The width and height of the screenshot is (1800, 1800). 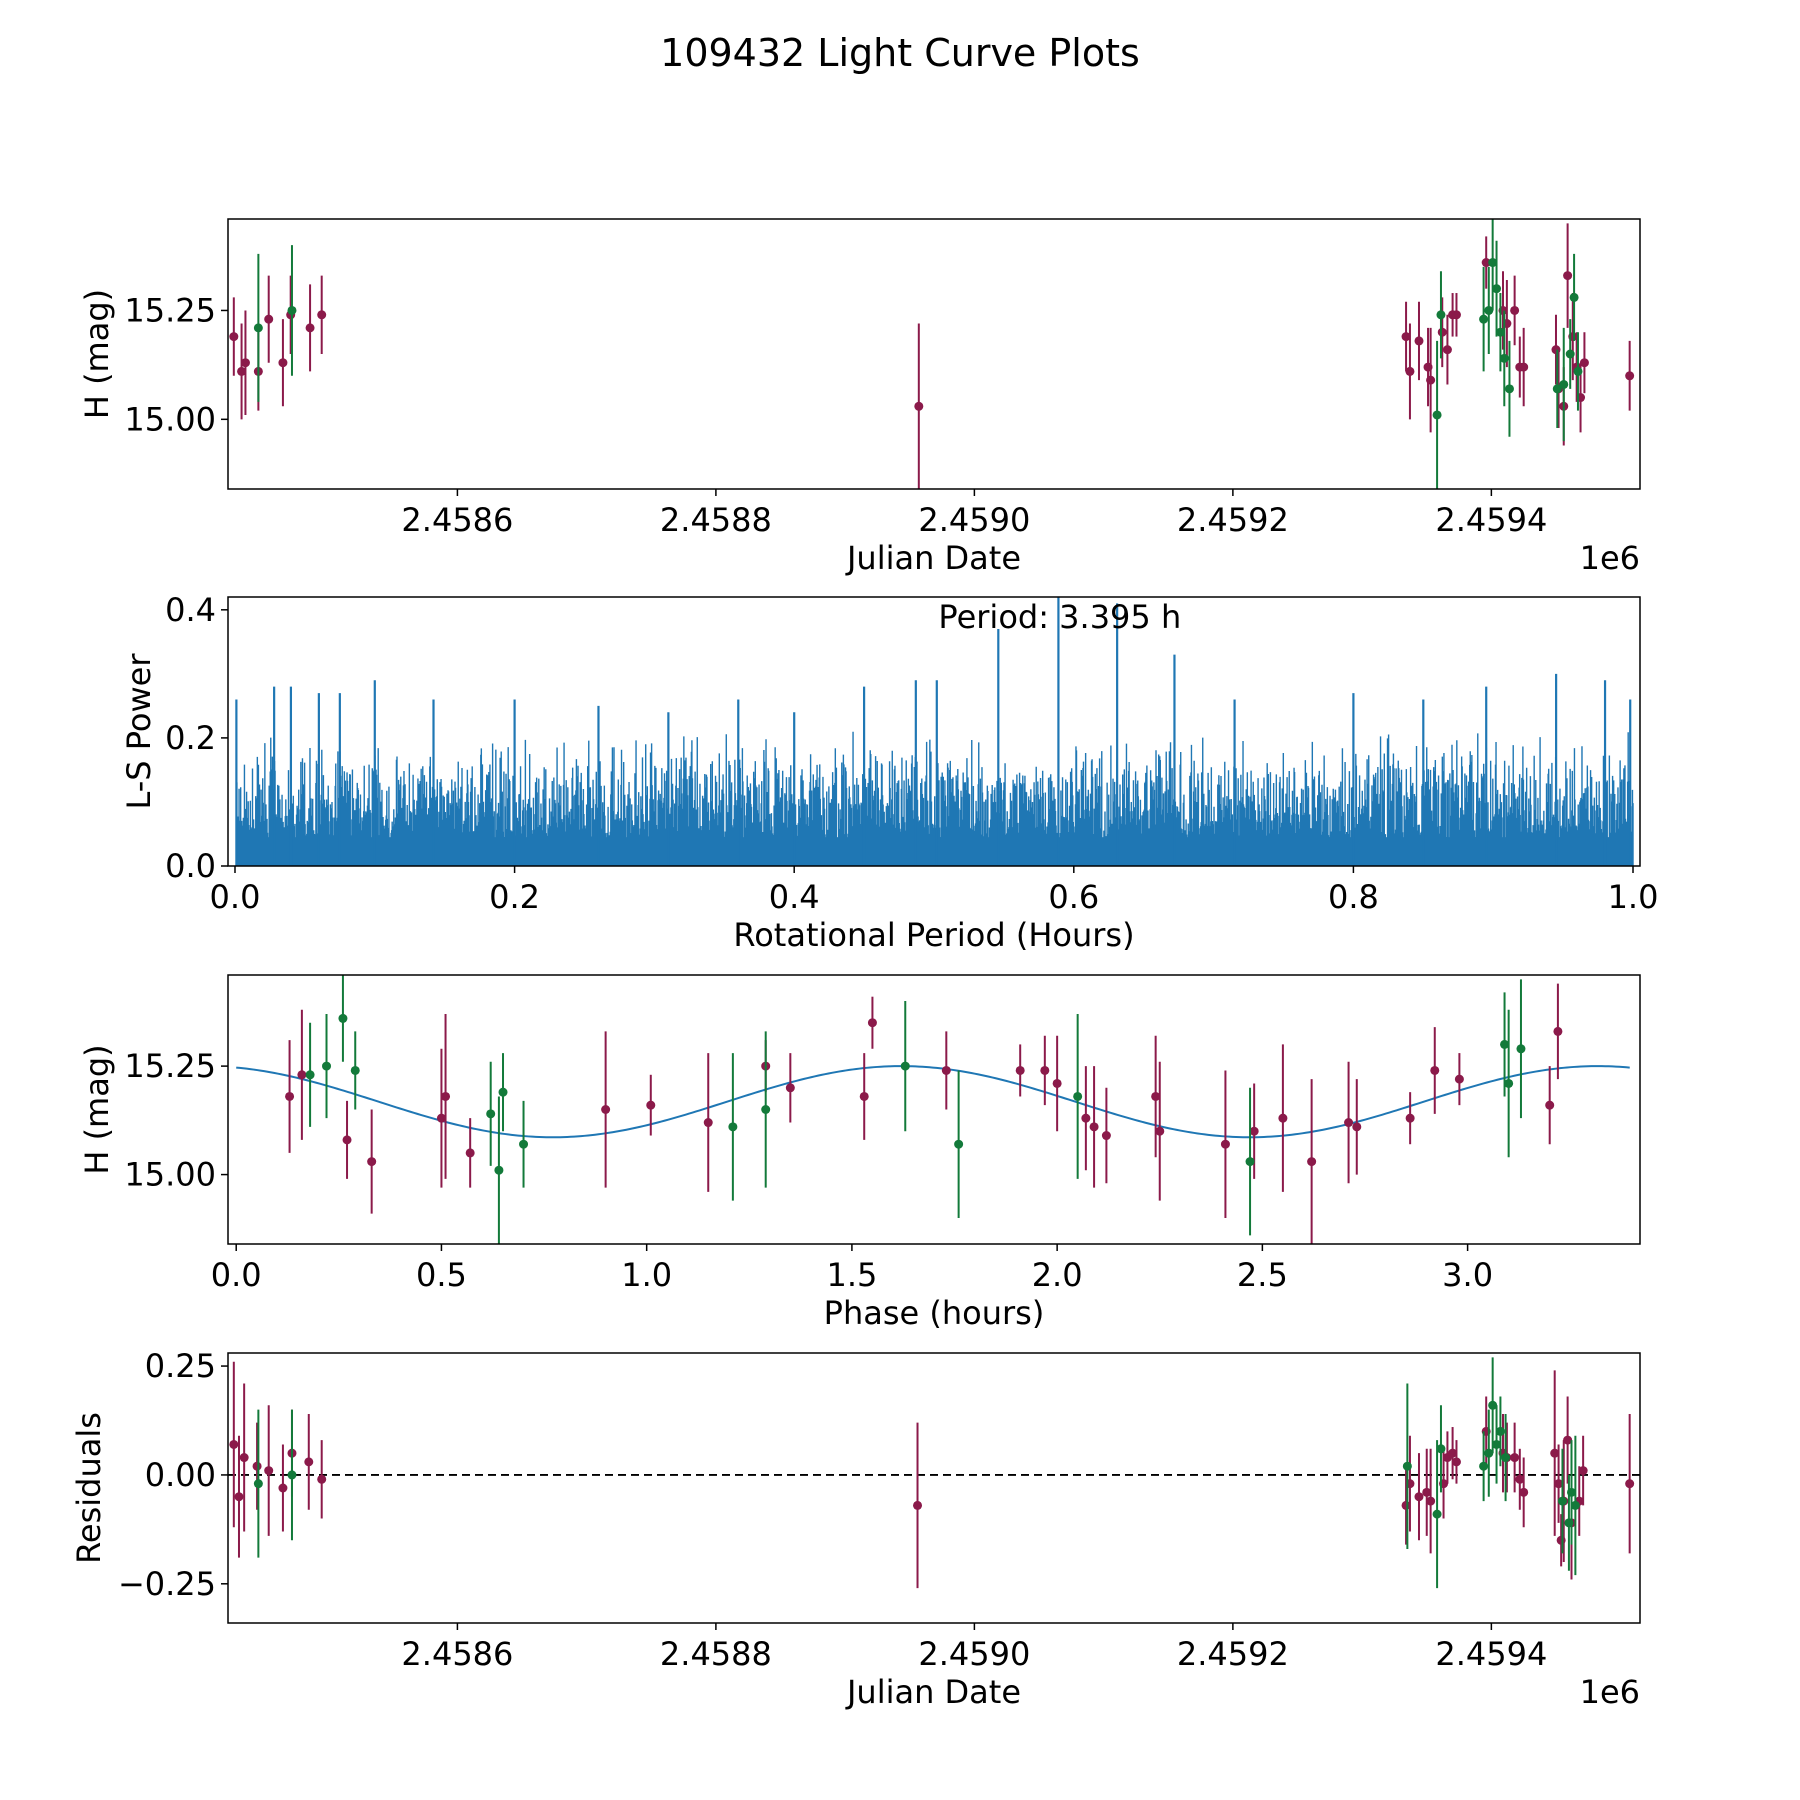 What do you see at coordinates (1057, 1275) in the screenshot?
I see `x-tick-label: 2.0` at bounding box center [1057, 1275].